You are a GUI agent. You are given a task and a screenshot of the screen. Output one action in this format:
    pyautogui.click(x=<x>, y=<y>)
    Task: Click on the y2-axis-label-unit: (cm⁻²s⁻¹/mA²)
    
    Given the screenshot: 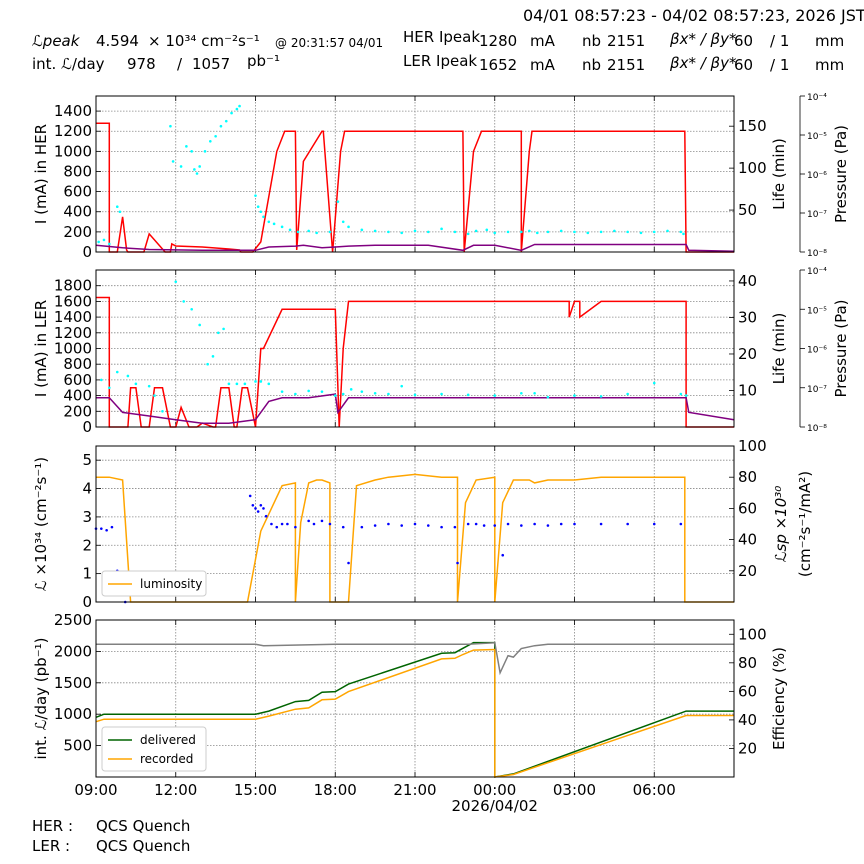 What is the action you would take?
    pyautogui.click(x=805, y=524)
    